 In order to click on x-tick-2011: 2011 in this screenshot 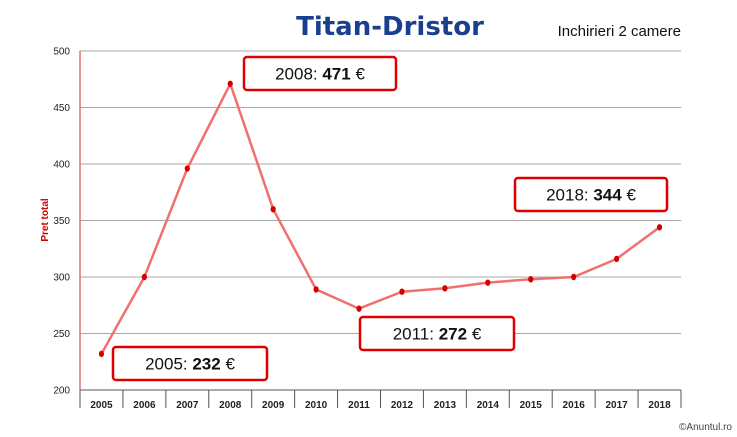, I will do `click(359, 405)`.